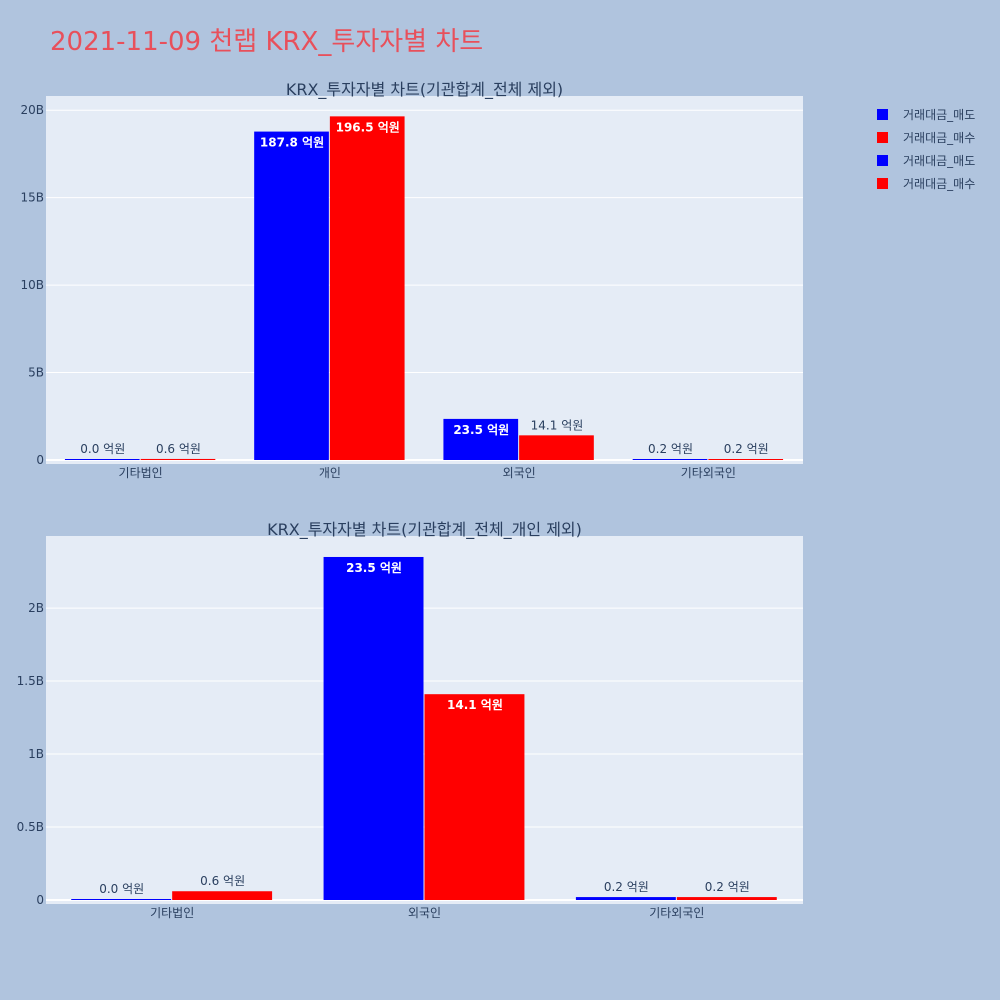  Describe the element at coordinates (32, 198) in the screenshot. I see `y-tick-label: 15B` at that location.